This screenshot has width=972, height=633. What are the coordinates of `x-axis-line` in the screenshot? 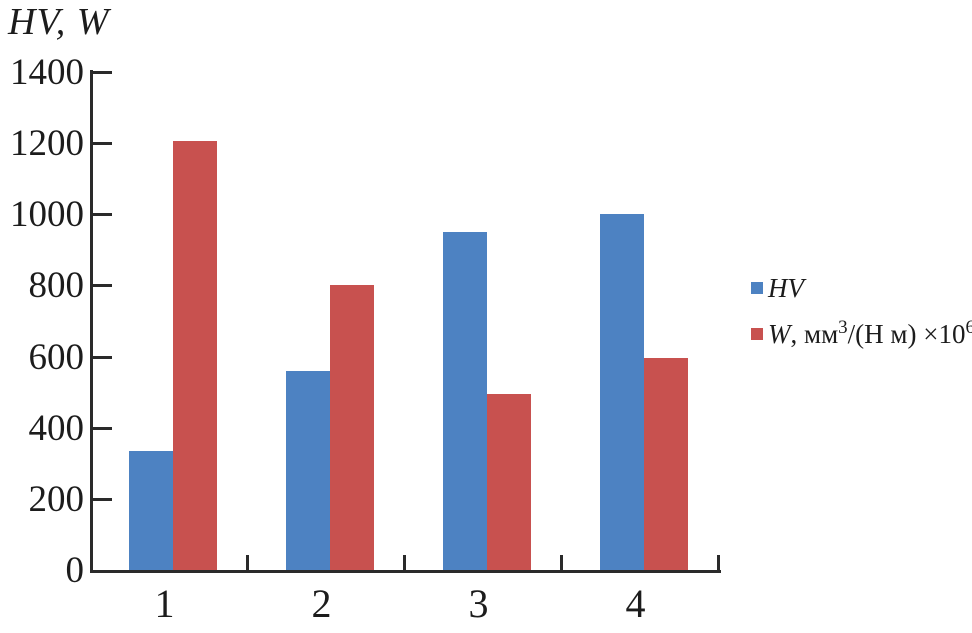 It's located at (405, 571).